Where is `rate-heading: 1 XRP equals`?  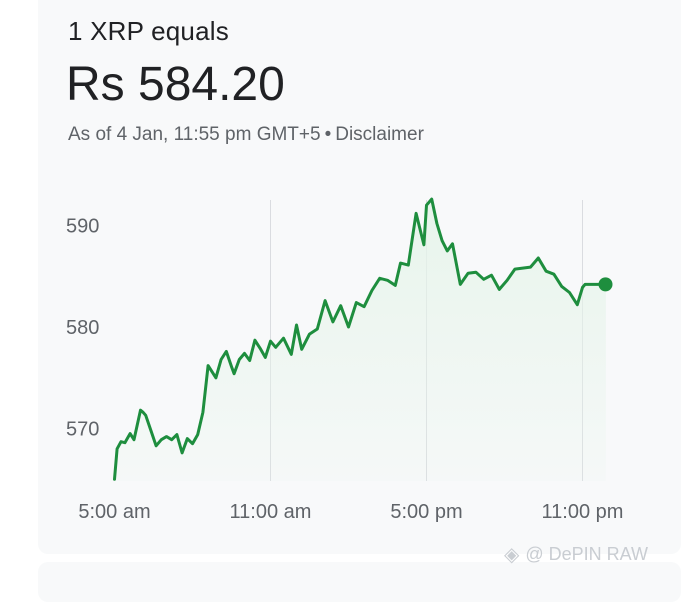 rate-heading: 1 XRP equals is located at coordinates (148, 31).